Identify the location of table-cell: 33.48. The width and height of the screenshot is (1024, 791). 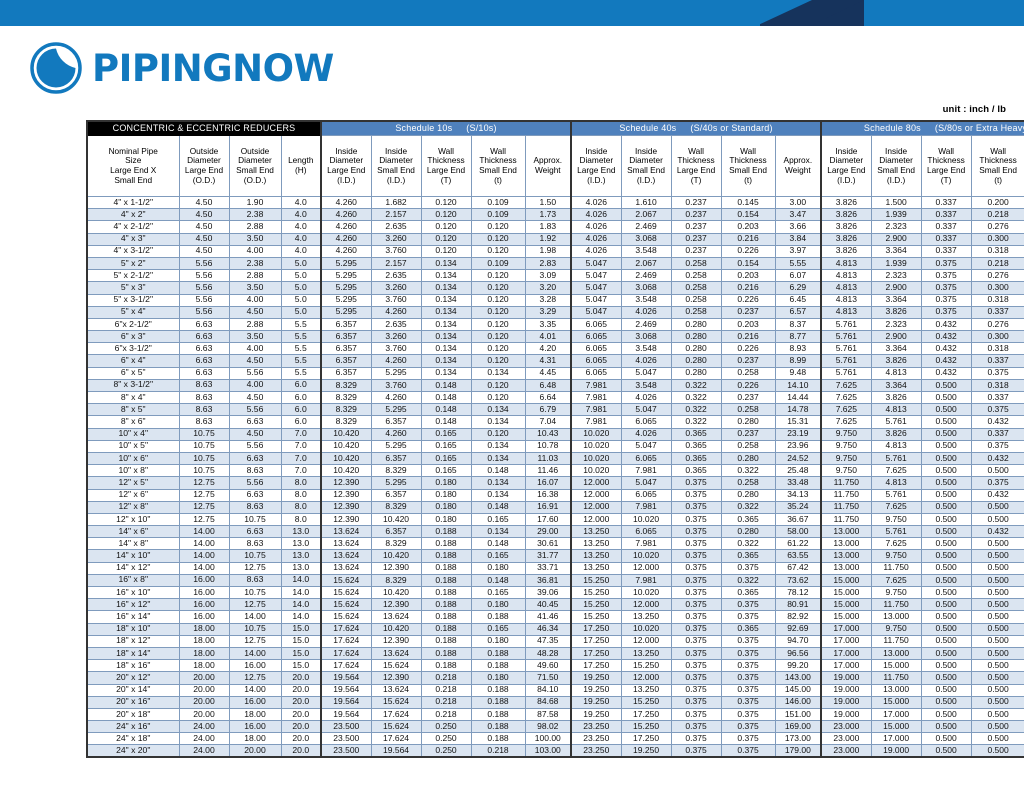
(798, 483).